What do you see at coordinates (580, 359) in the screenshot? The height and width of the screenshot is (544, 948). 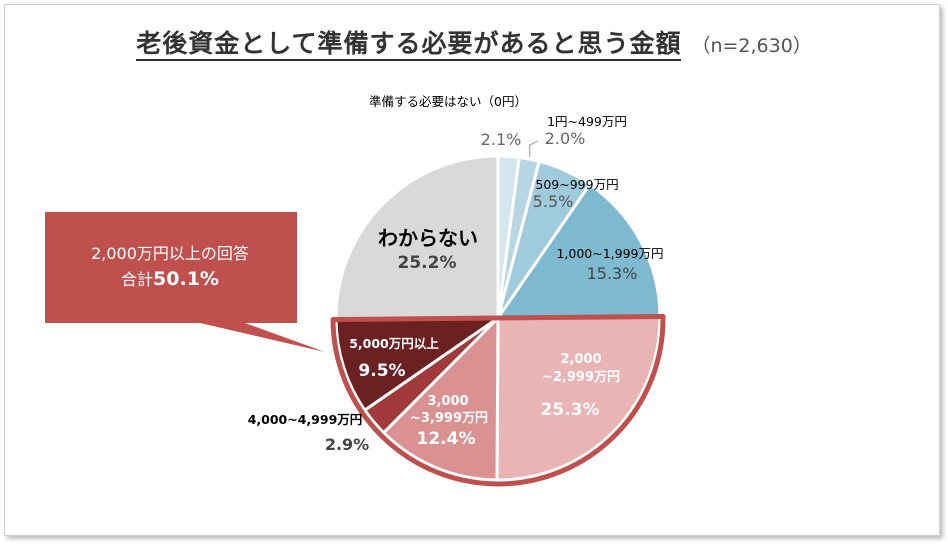 I see `slice-label-4a: 2,000` at bounding box center [580, 359].